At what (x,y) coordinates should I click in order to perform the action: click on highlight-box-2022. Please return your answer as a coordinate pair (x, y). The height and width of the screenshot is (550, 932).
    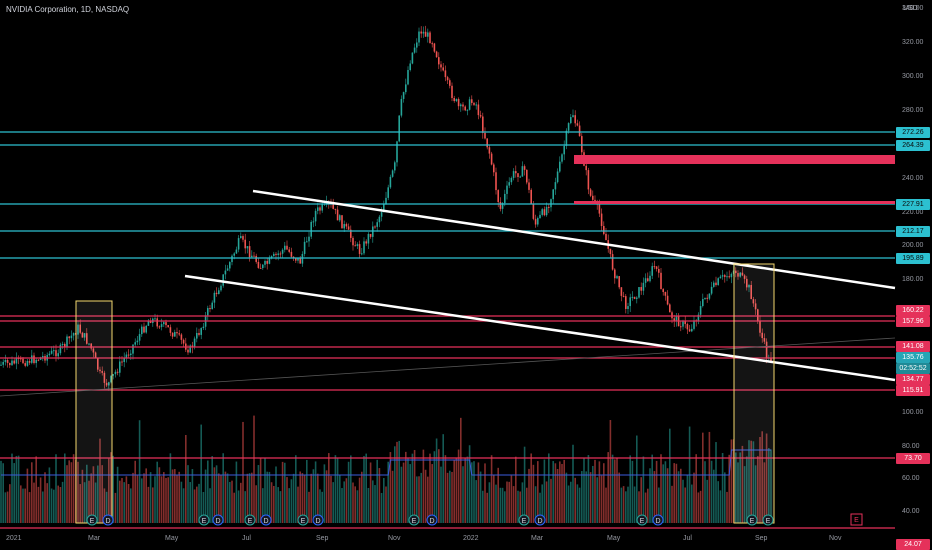
    Looking at the image, I should click on (754, 393).